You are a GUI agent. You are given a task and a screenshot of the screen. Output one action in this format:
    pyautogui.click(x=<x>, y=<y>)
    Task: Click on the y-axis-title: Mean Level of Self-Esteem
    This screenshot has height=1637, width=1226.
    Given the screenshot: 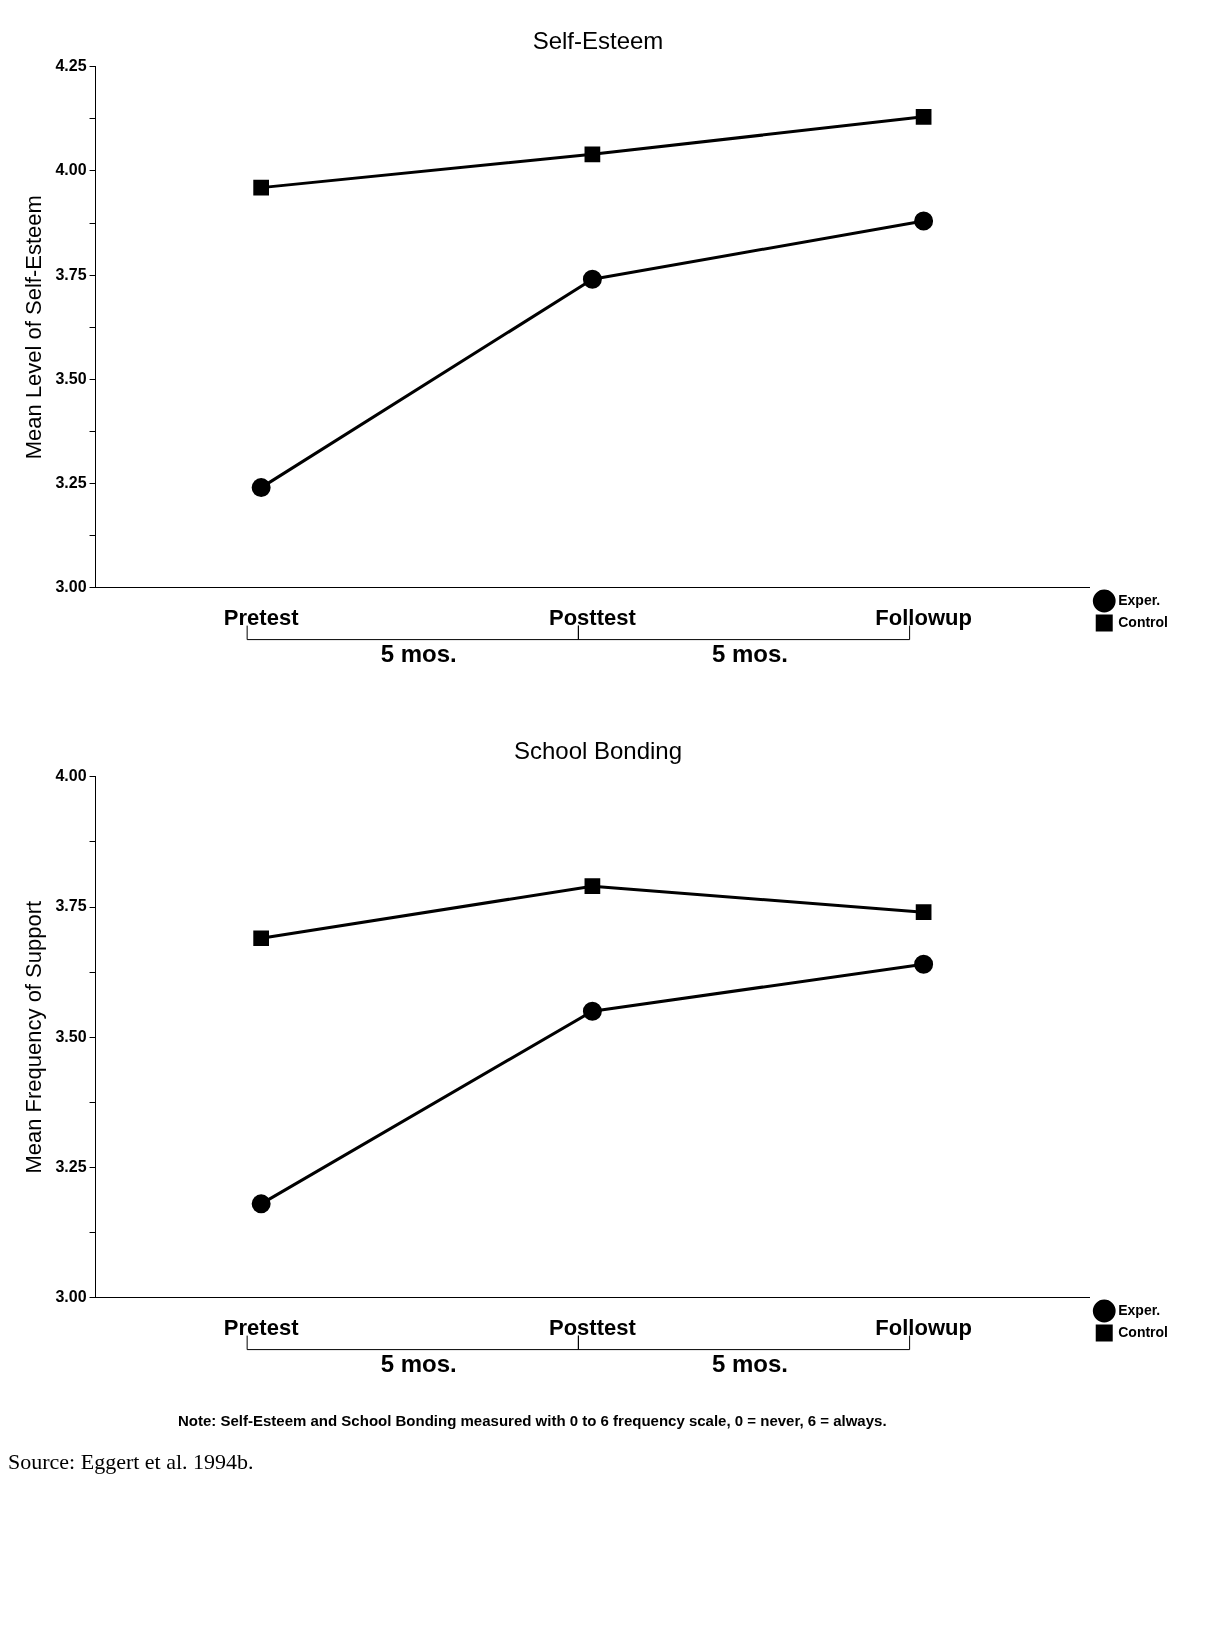 What is the action you would take?
    pyautogui.click(x=34, y=327)
    